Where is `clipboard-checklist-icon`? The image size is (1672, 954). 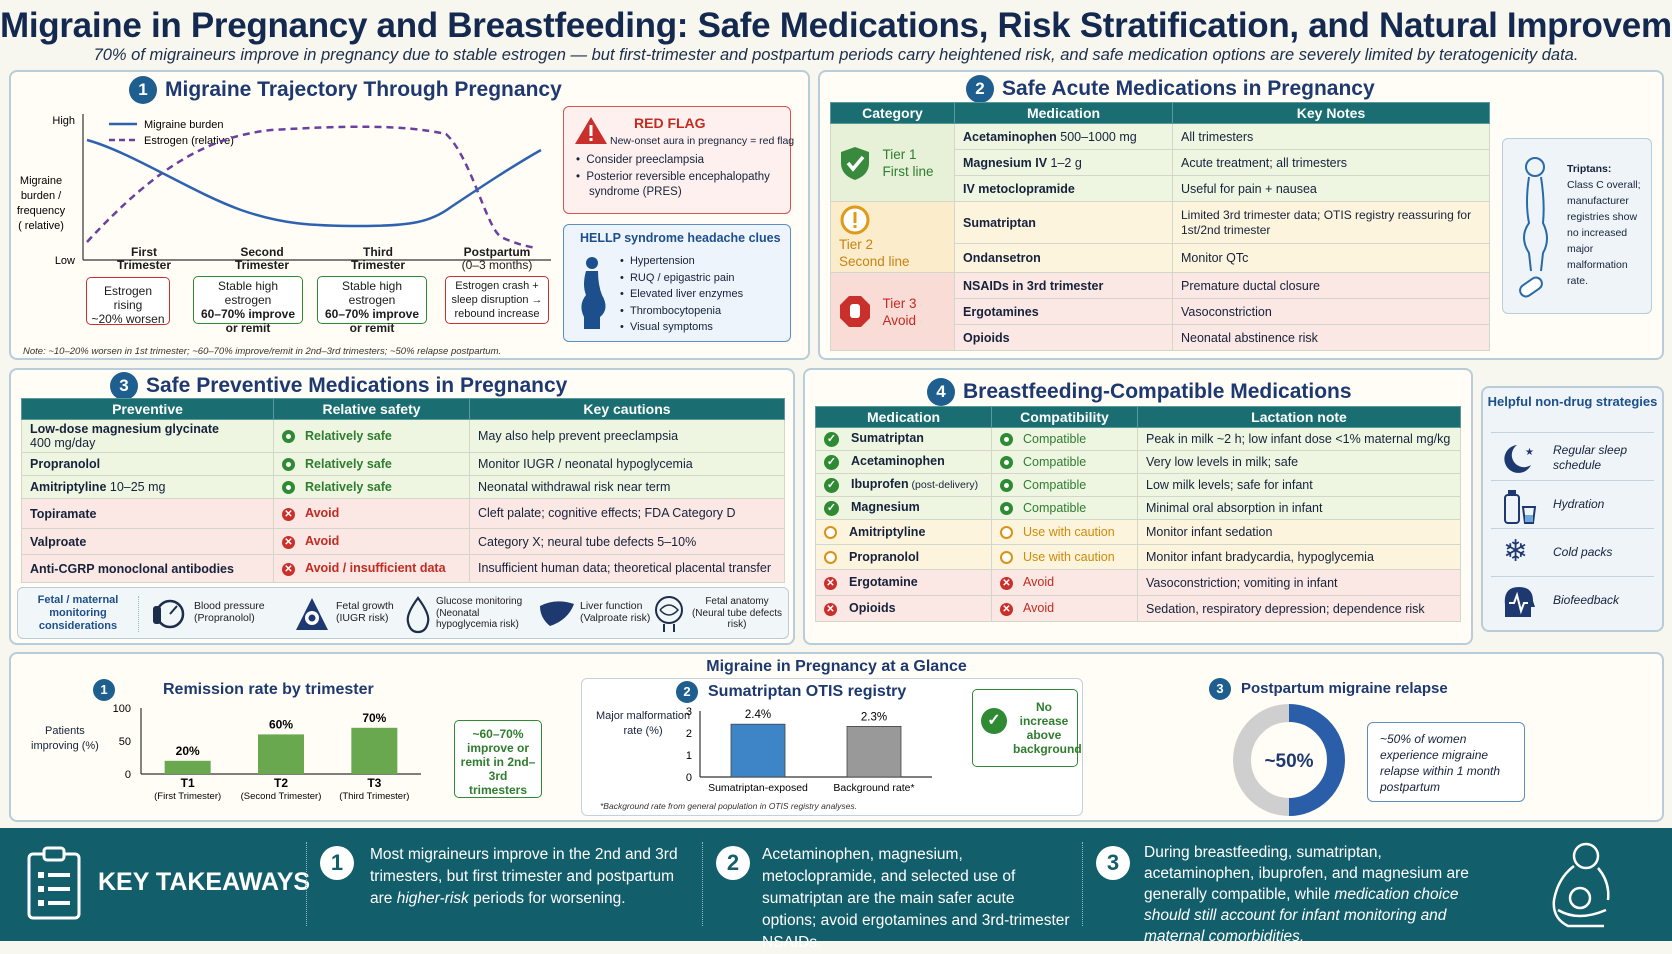 clipboard-checklist-icon is located at coordinates (54, 883).